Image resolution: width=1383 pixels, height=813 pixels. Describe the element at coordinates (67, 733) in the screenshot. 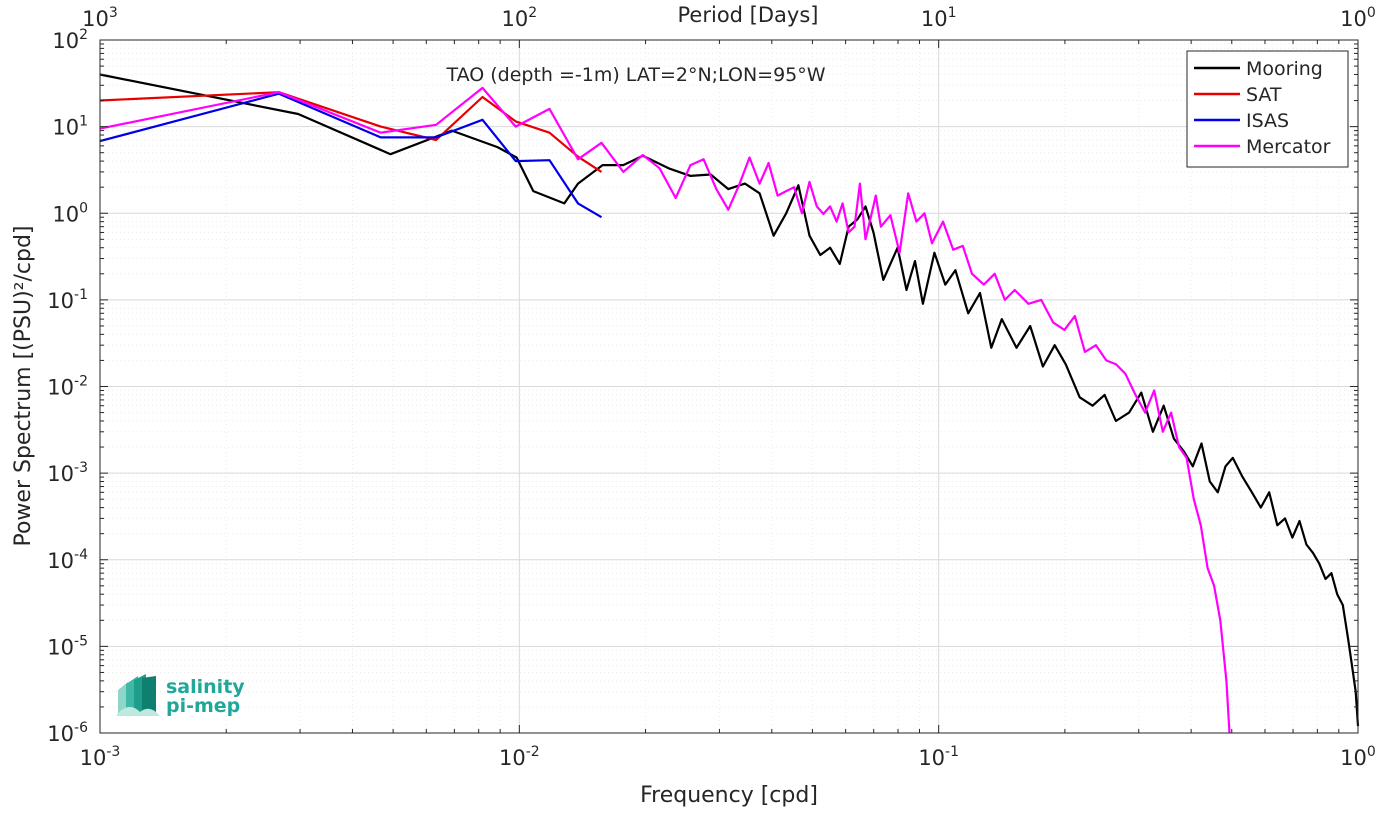

I see `y-tick-label: 10⁻⁶` at that location.